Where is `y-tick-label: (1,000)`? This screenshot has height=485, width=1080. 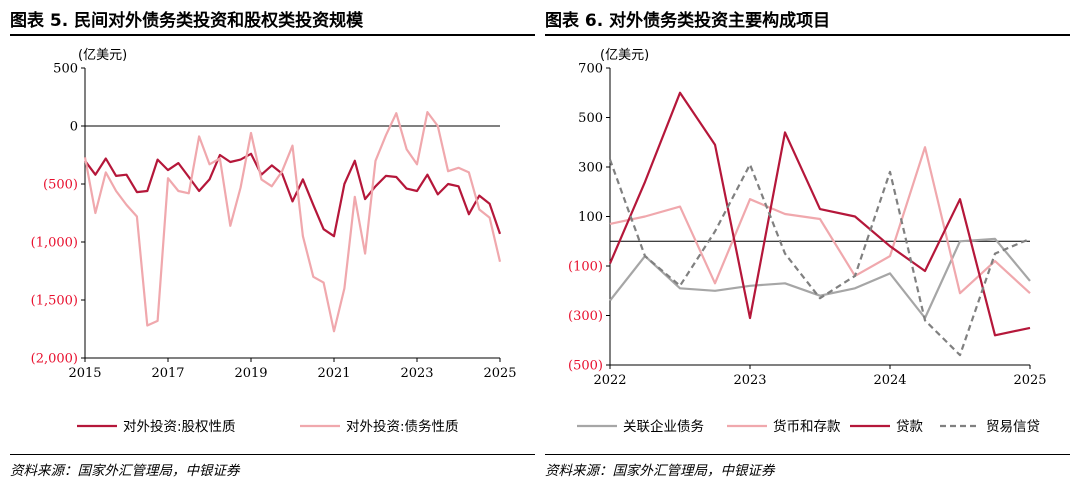 y-tick-label: (1,000) is located at coordinates (54, 243).